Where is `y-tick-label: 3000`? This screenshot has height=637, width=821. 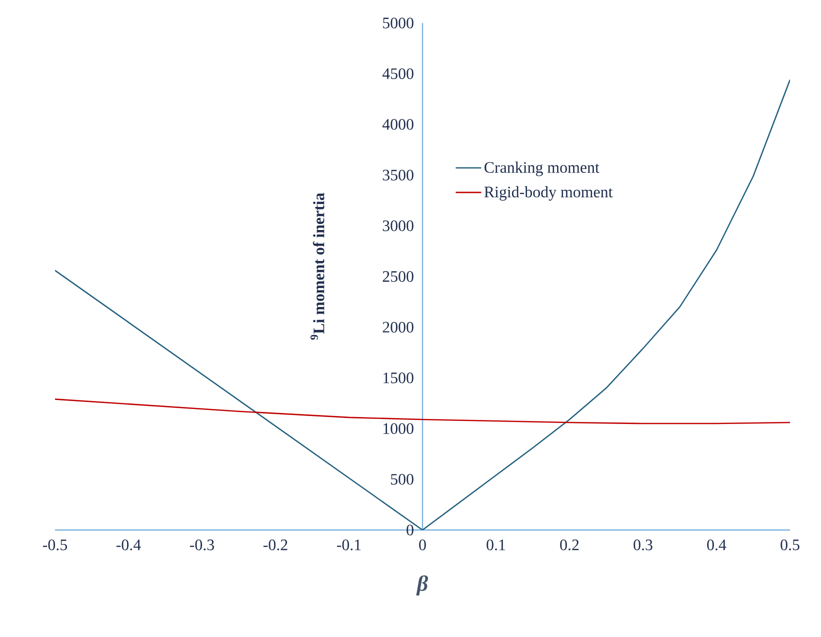 y-tick-label: 3000 is located at coordinates (398, 226).